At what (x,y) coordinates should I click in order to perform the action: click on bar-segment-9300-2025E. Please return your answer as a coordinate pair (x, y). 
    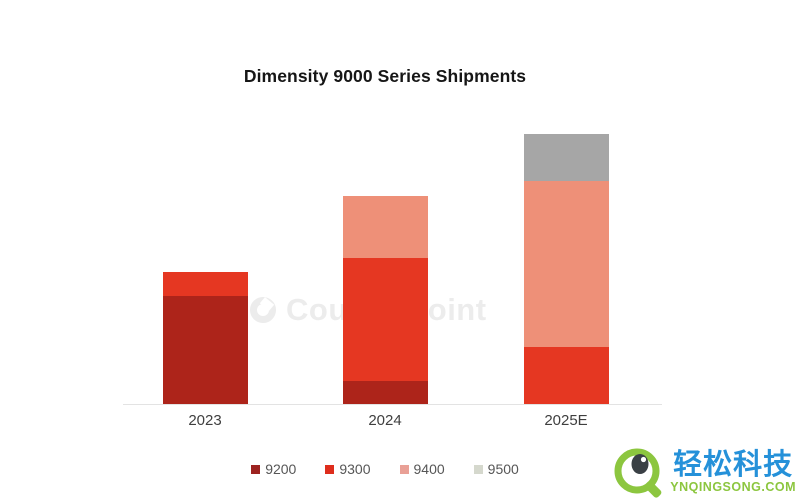
    Looking at the image, I should click on (566, 375).